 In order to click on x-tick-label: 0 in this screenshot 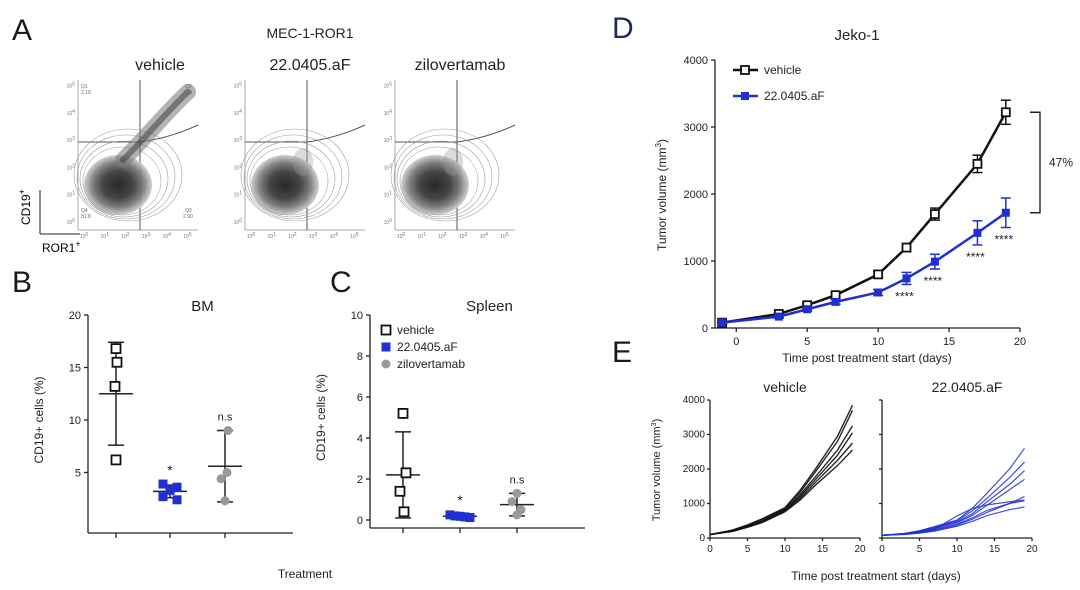, I will do `click(882, 549)`.